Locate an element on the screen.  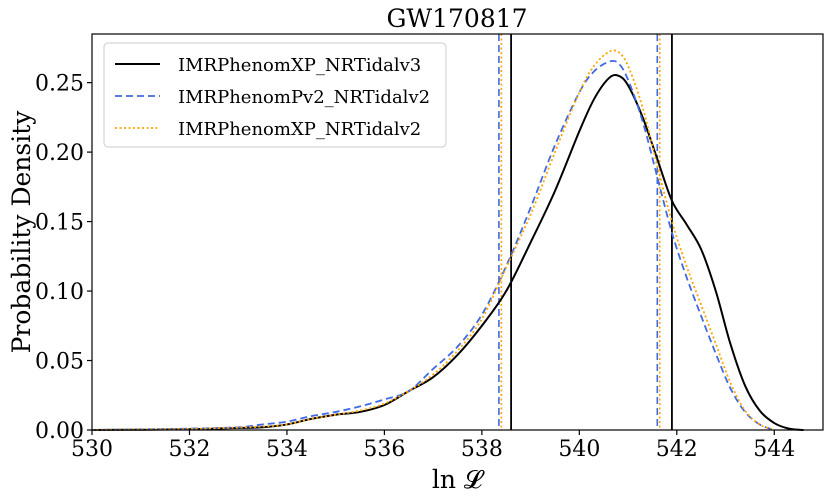
y-tick-label-0.20: 0.20 is located at coordinates (59, 153).